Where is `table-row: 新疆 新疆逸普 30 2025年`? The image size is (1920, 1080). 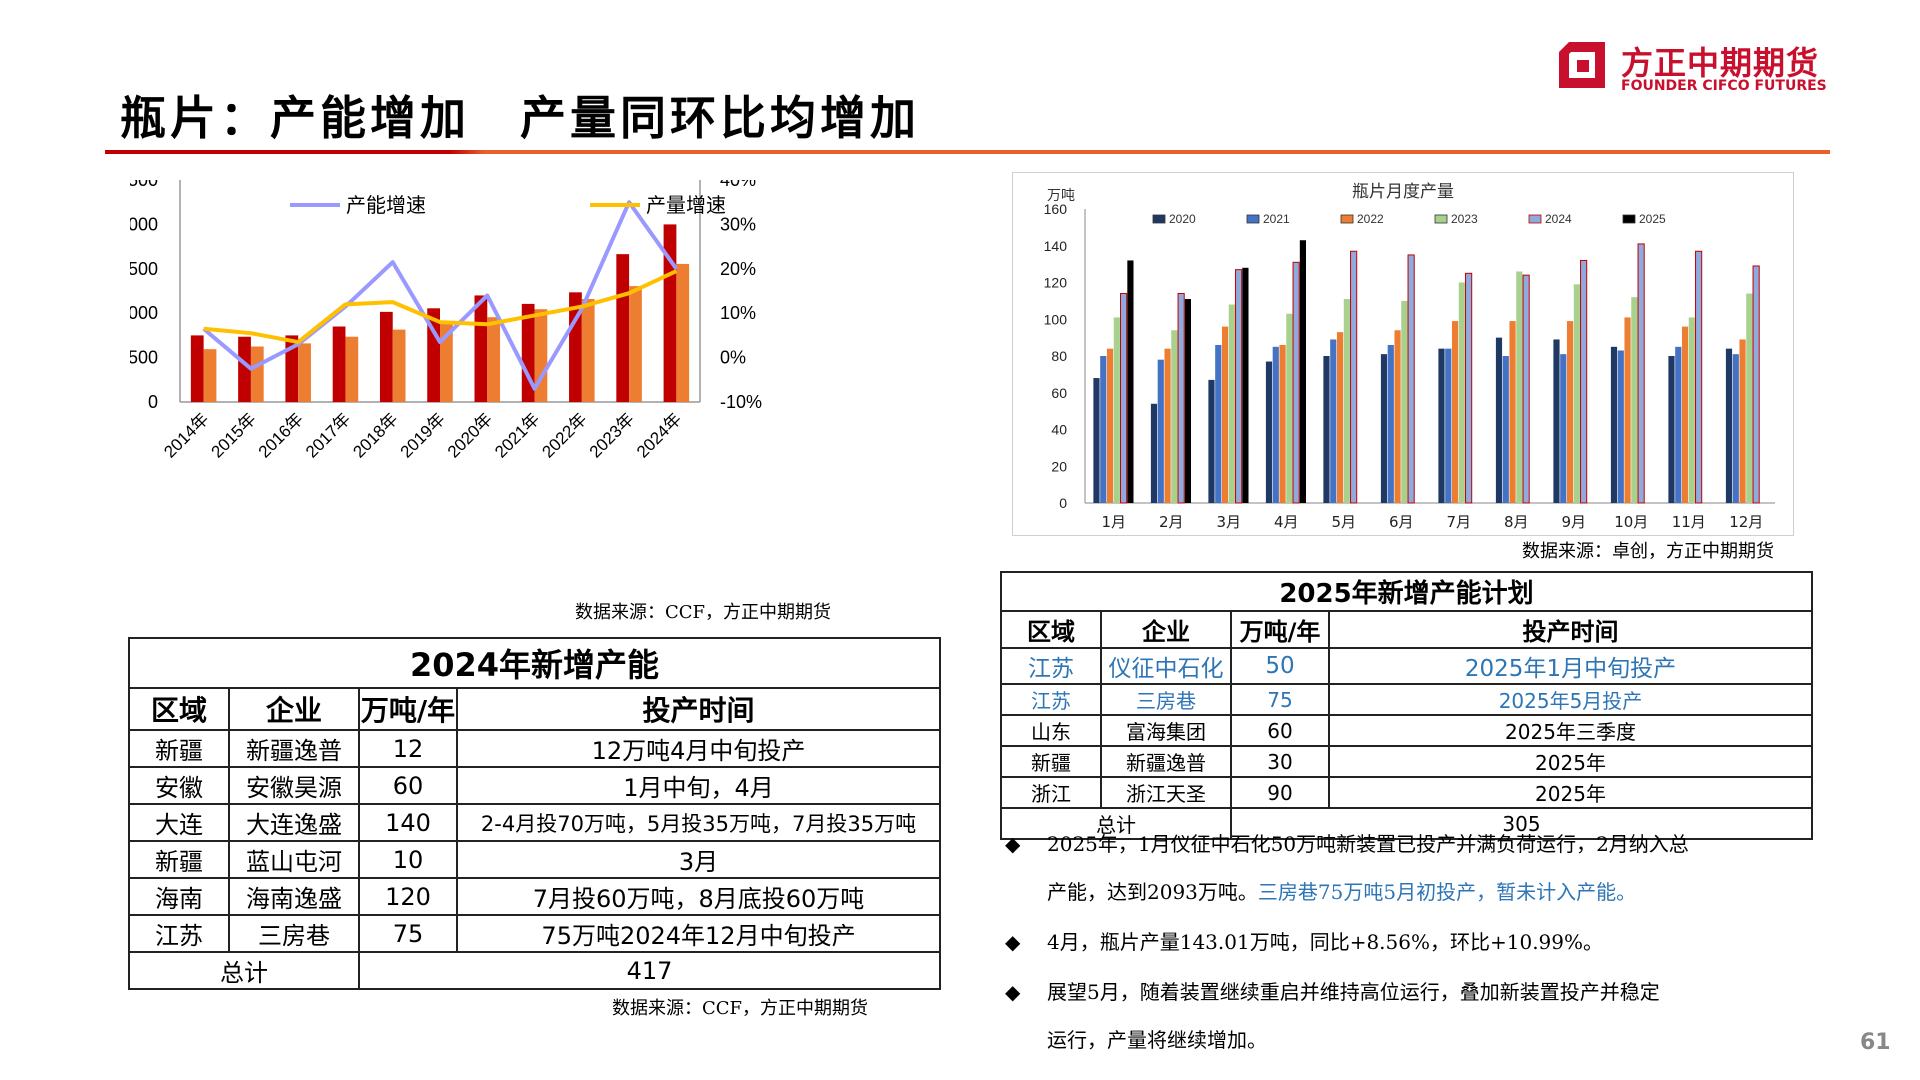 table-row: 新疆 新疆逸普 30 2025年 is located at coordinates (1406, 761).